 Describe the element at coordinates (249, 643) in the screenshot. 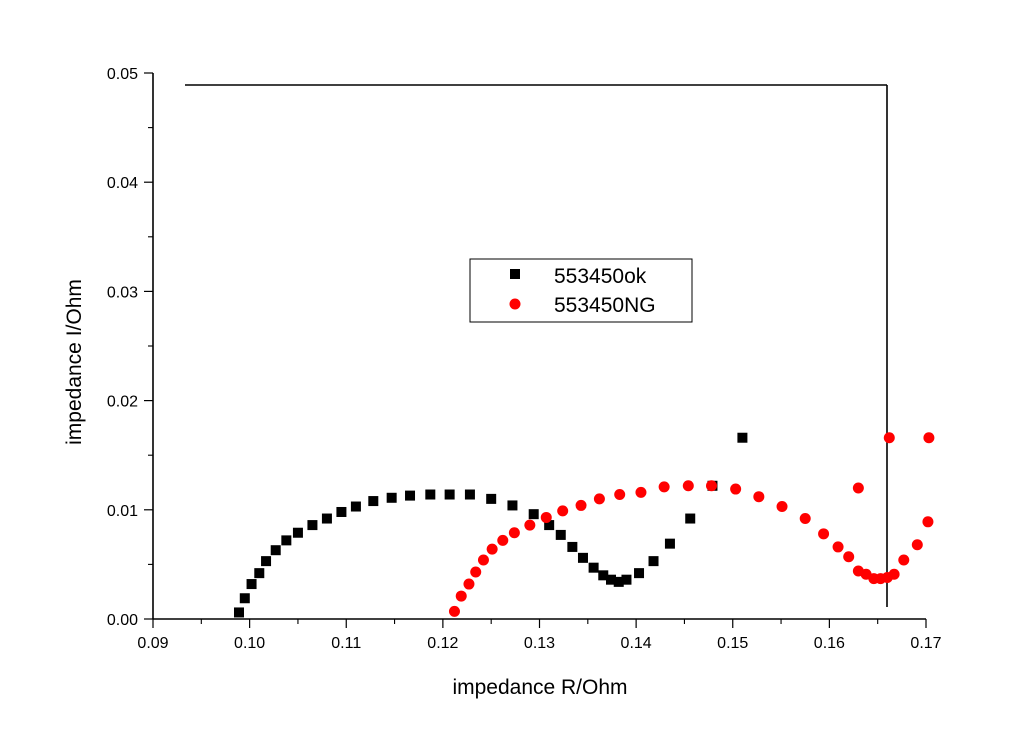

I see `x-tick-label: 0.10` at that location.